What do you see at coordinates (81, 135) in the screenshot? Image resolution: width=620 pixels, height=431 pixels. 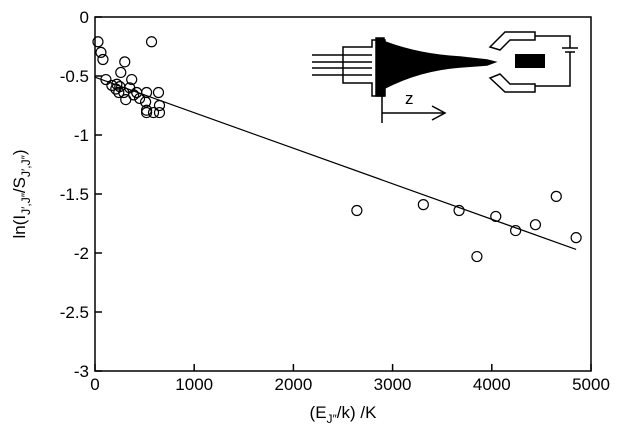 I see `y-tick-label: -1` at bounding box center [81, 135].